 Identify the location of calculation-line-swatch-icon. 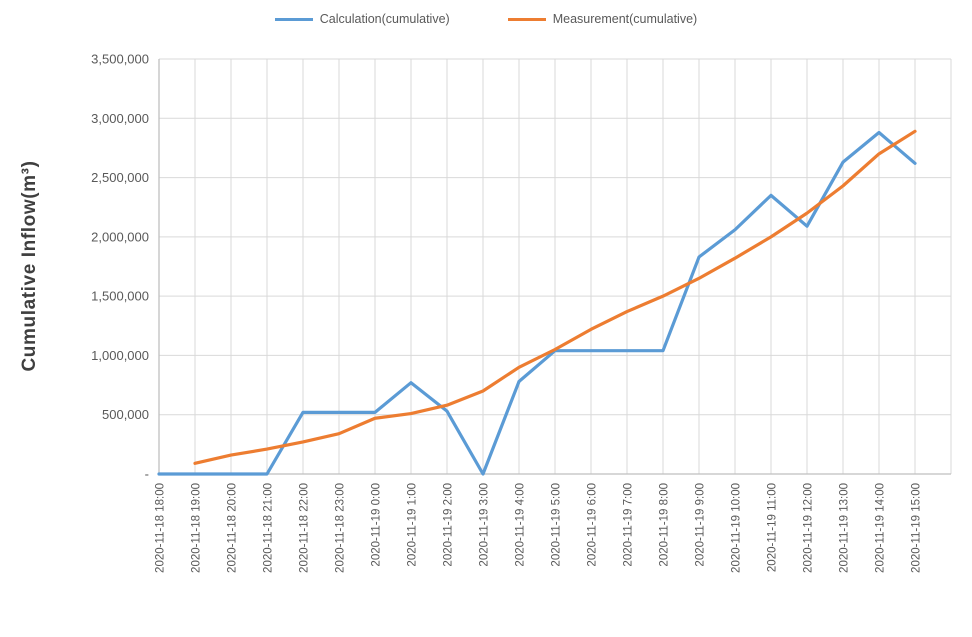
(293, 19).